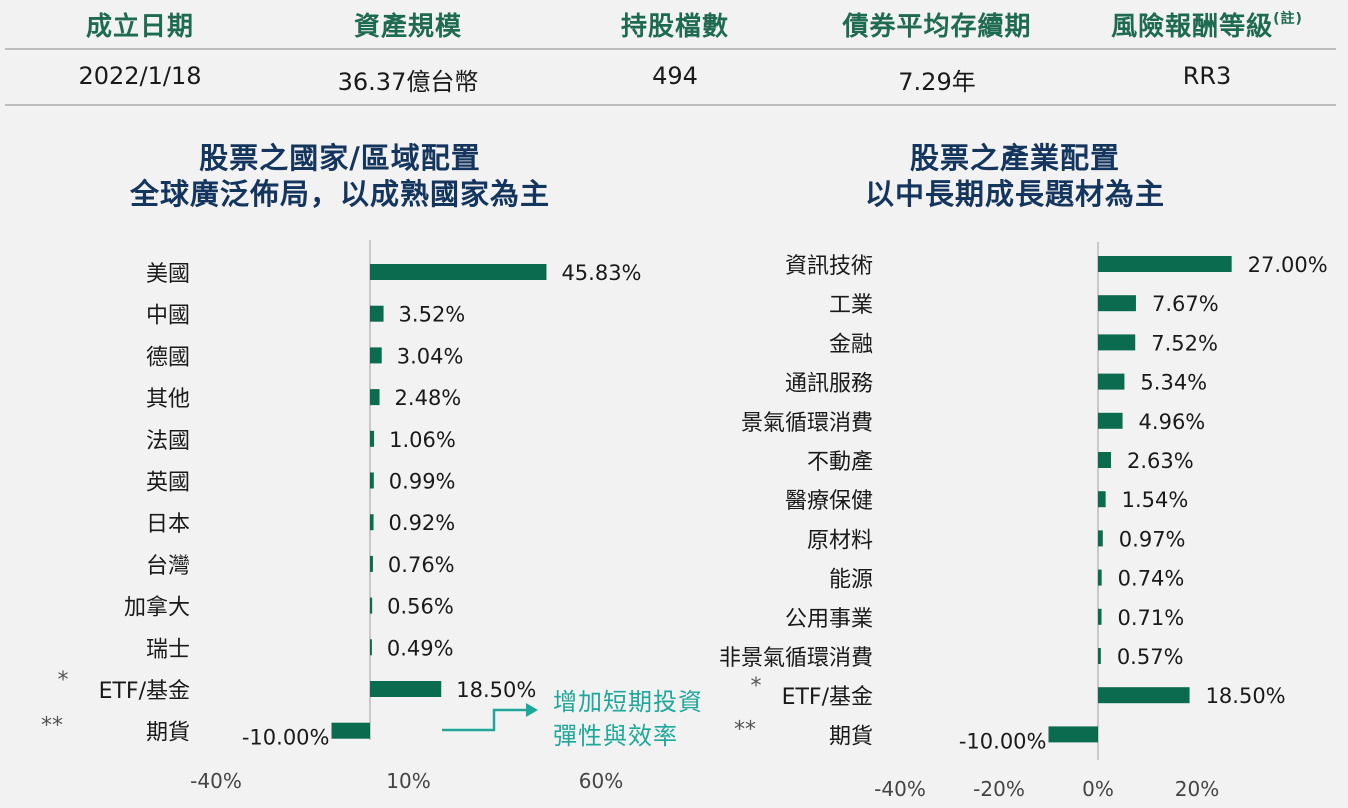 This screenshot has height=808, width=1348. I want to click on category-label-9: 公用事業, so click(829, 619).